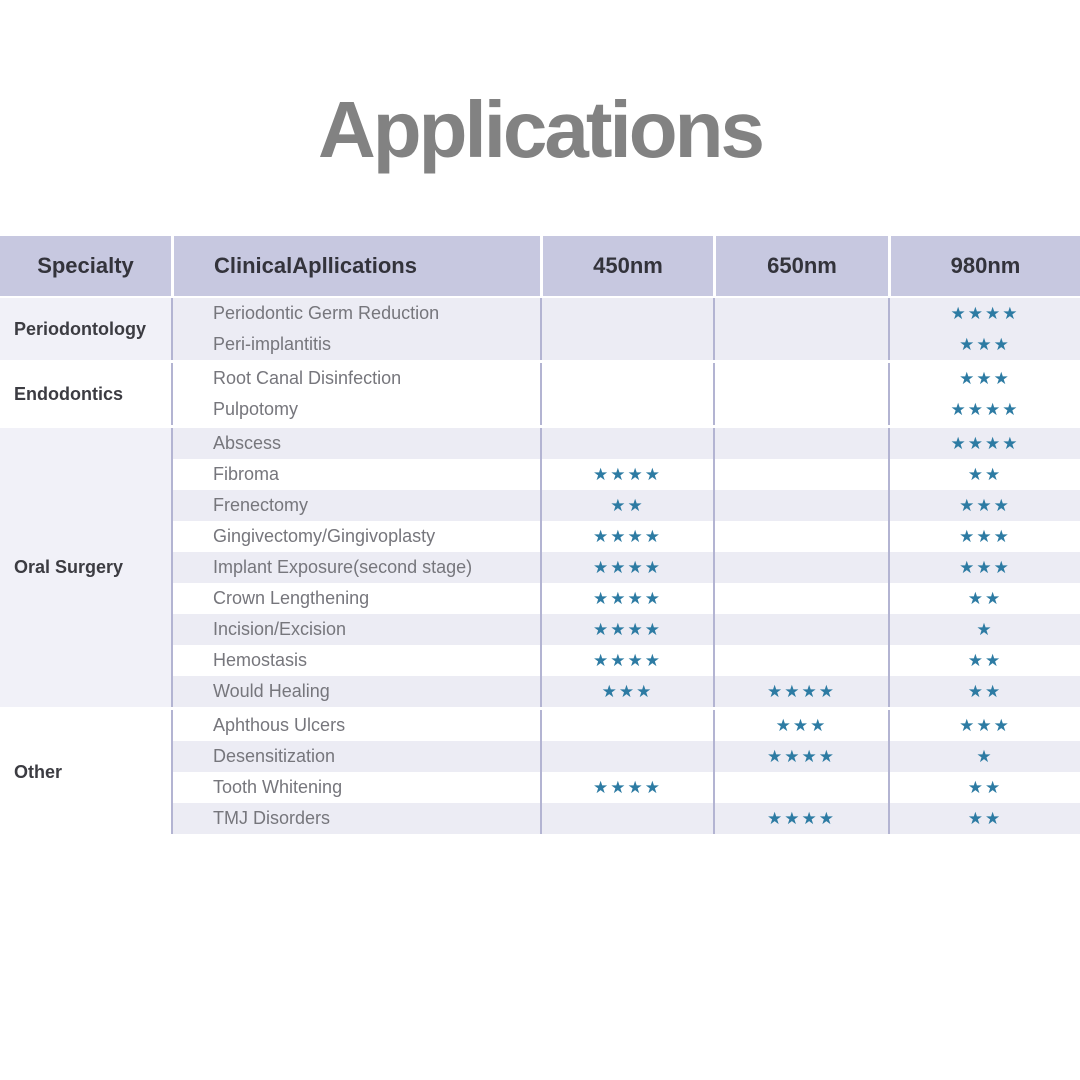 The image size is (1080, 1080). Describe the element at coordinates (355, 266) in the screenshot. I see `header-cell-clinical-applications: ClinicalApllications` at that location.